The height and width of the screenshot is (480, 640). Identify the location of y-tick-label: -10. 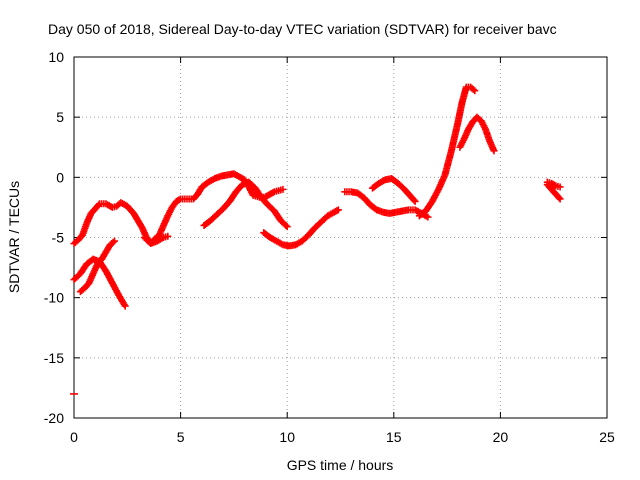
(54, 298).